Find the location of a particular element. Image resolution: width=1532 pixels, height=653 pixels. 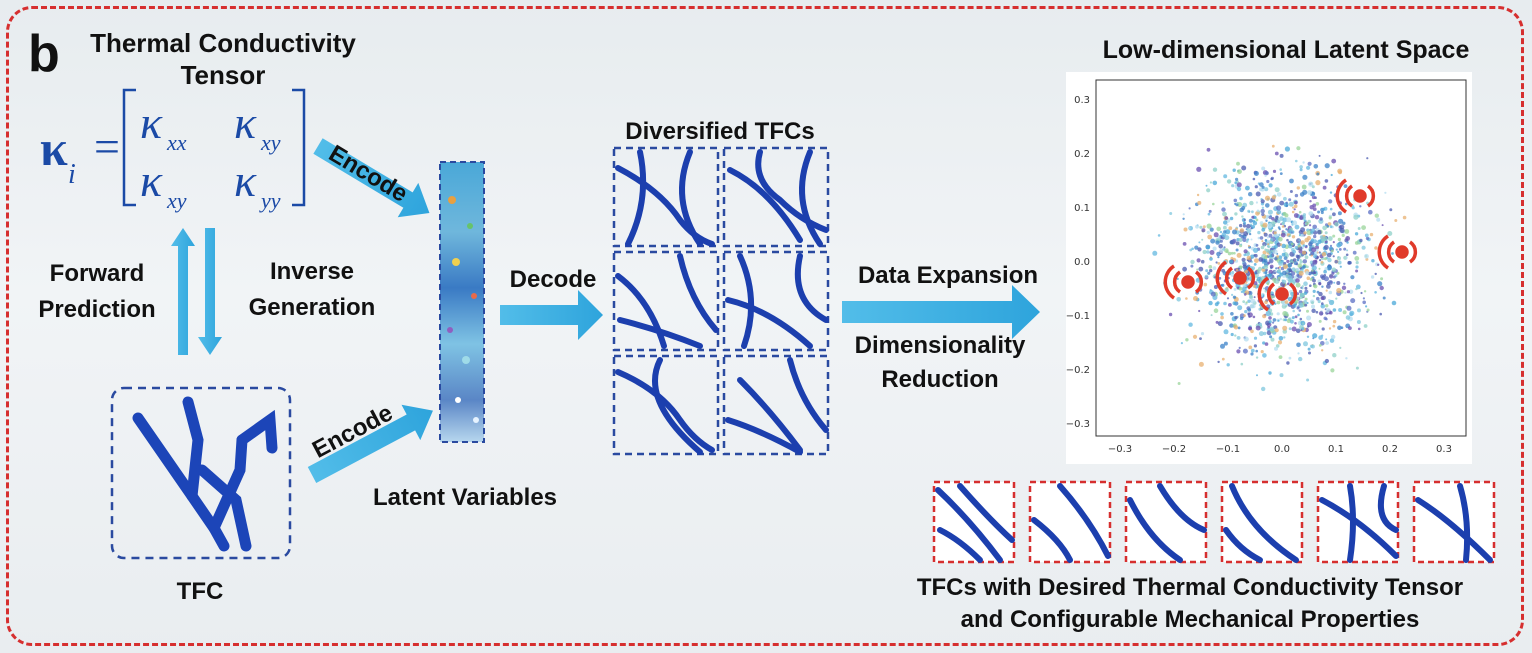

x-tick: −0.2 is located at coordinates (1174, 449).